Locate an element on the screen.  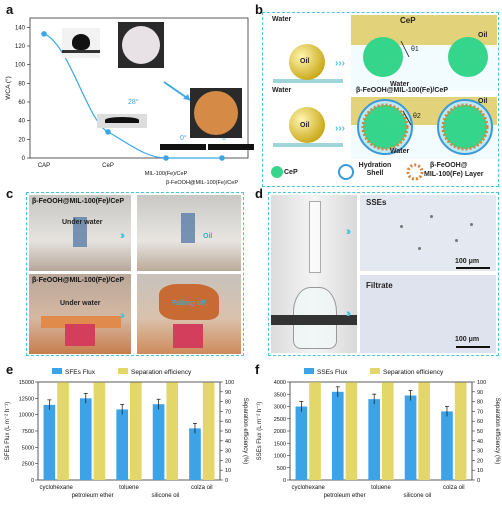
b-top-water-label: Water is located at coordinates (282, 19).